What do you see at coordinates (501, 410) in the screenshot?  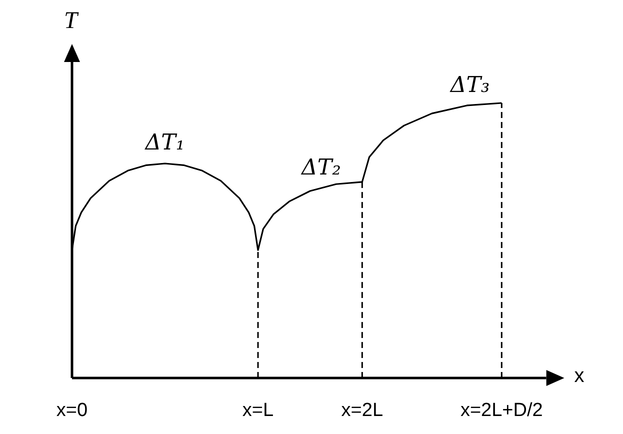 I see `x-tick-label: x=2L+D/2` at bounding box center [501, 410].